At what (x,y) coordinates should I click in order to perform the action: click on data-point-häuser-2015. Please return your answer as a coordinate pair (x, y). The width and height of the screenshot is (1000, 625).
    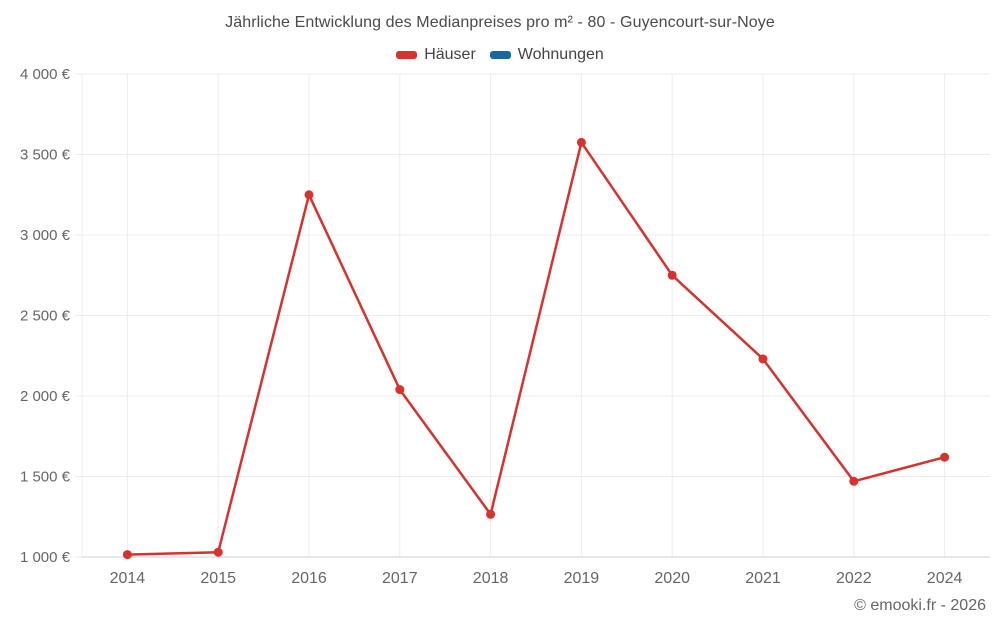
    Looking at the image, I should click on (218, 552).